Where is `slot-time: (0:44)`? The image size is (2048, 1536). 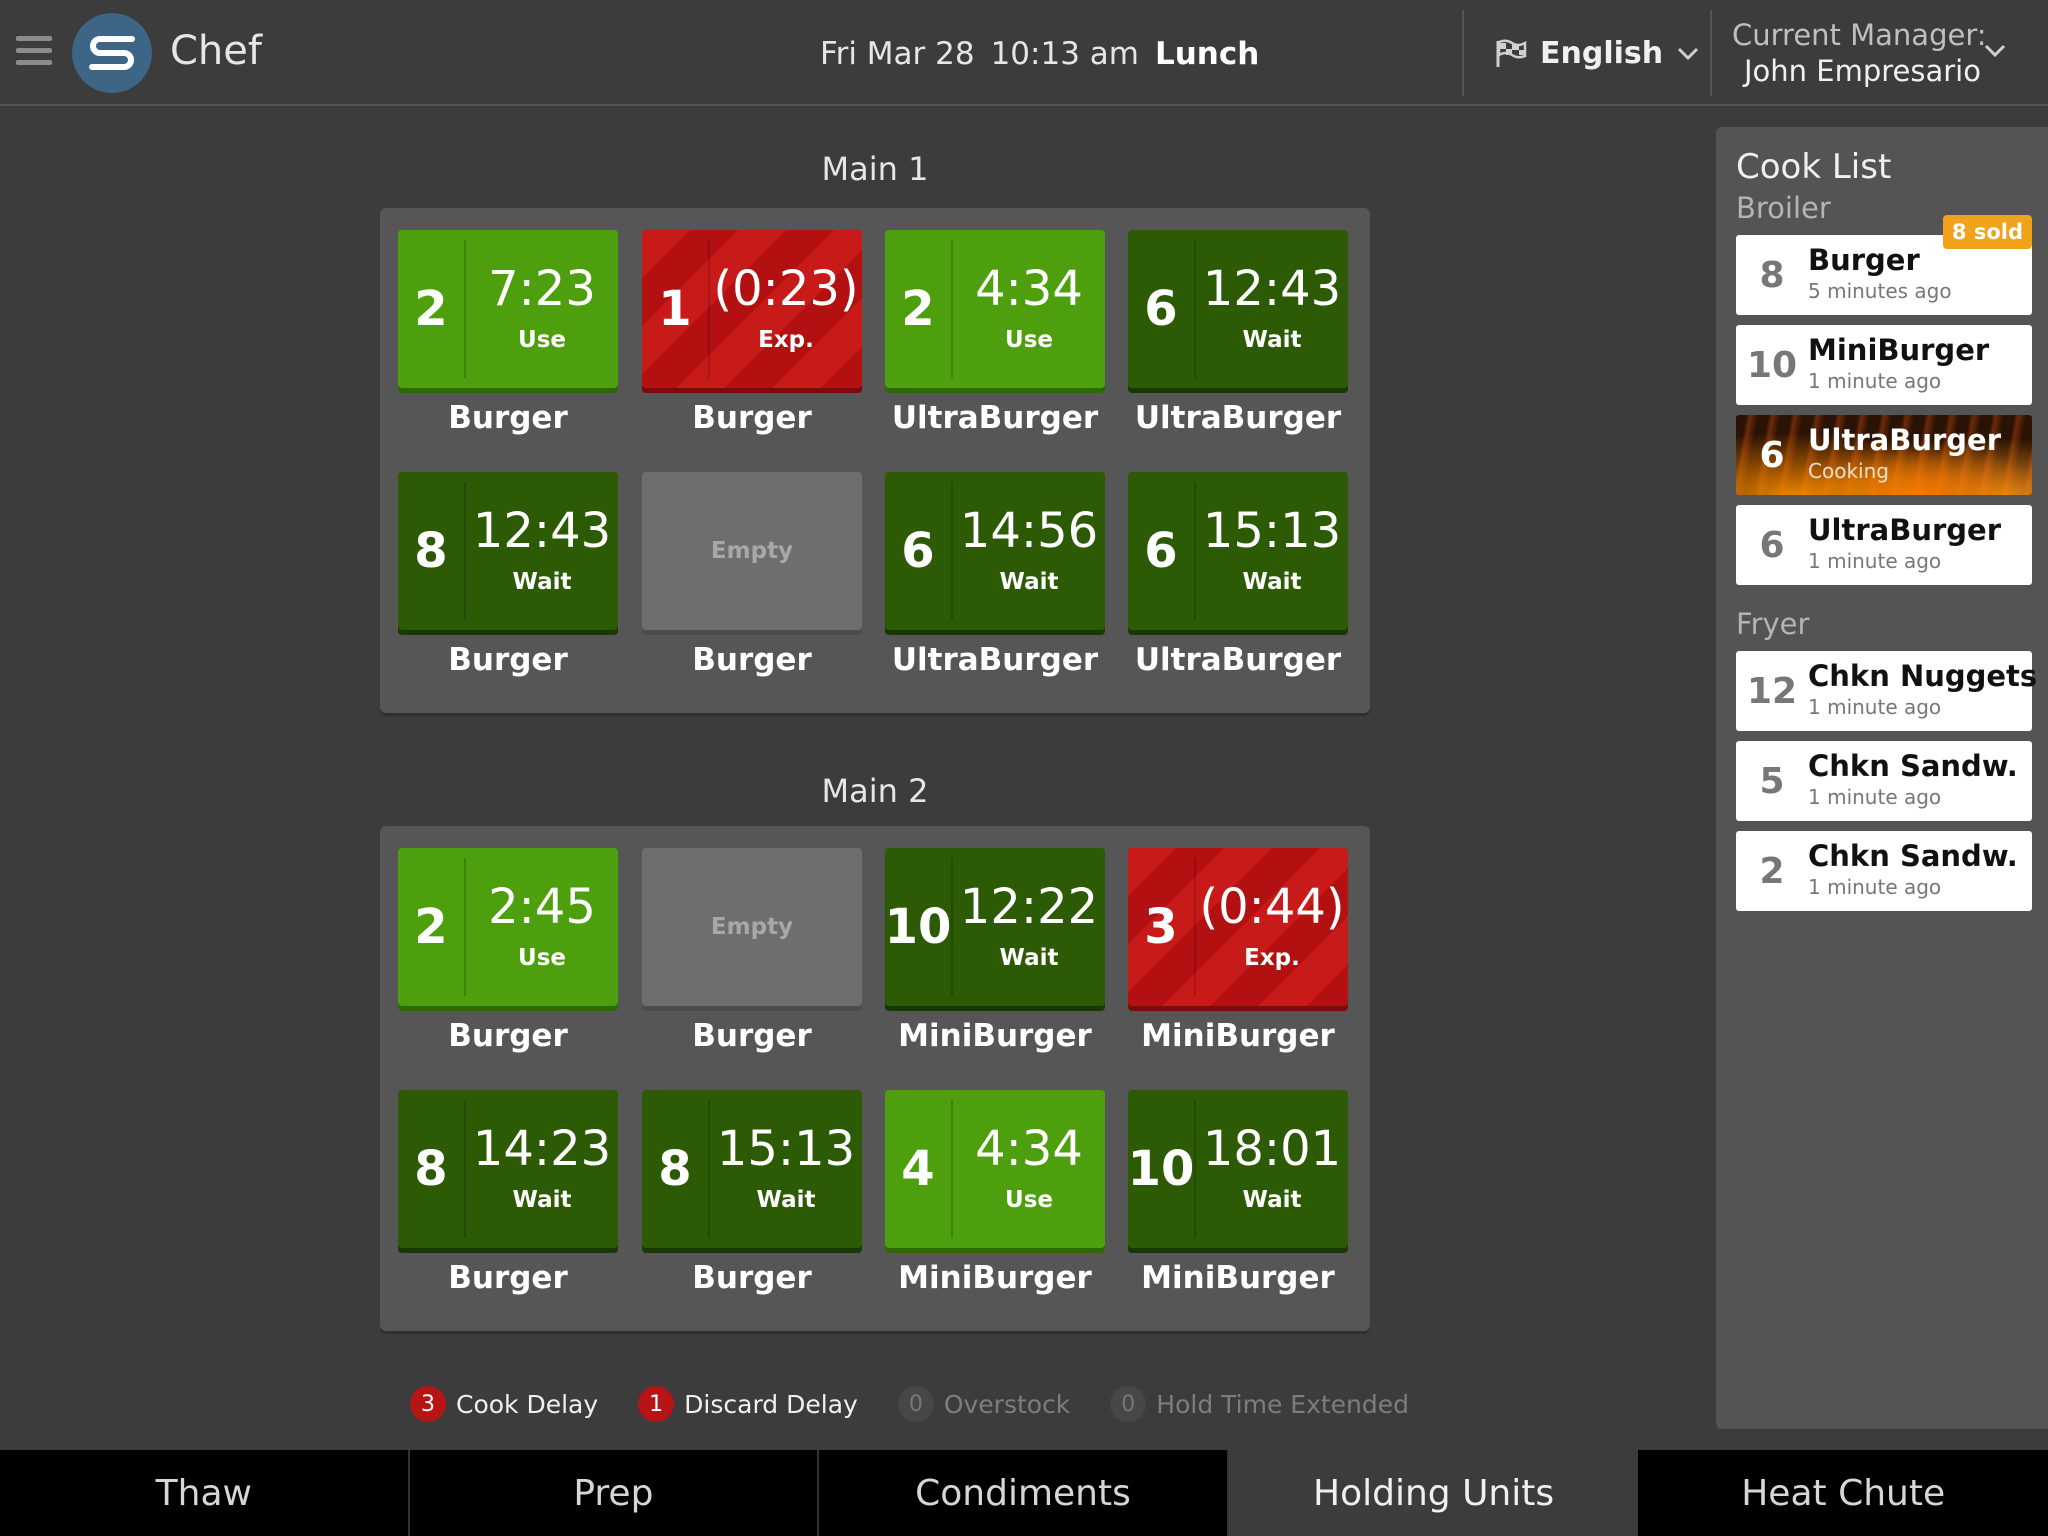 slot-time: (0:44) is located at coordinates (1272, 907).